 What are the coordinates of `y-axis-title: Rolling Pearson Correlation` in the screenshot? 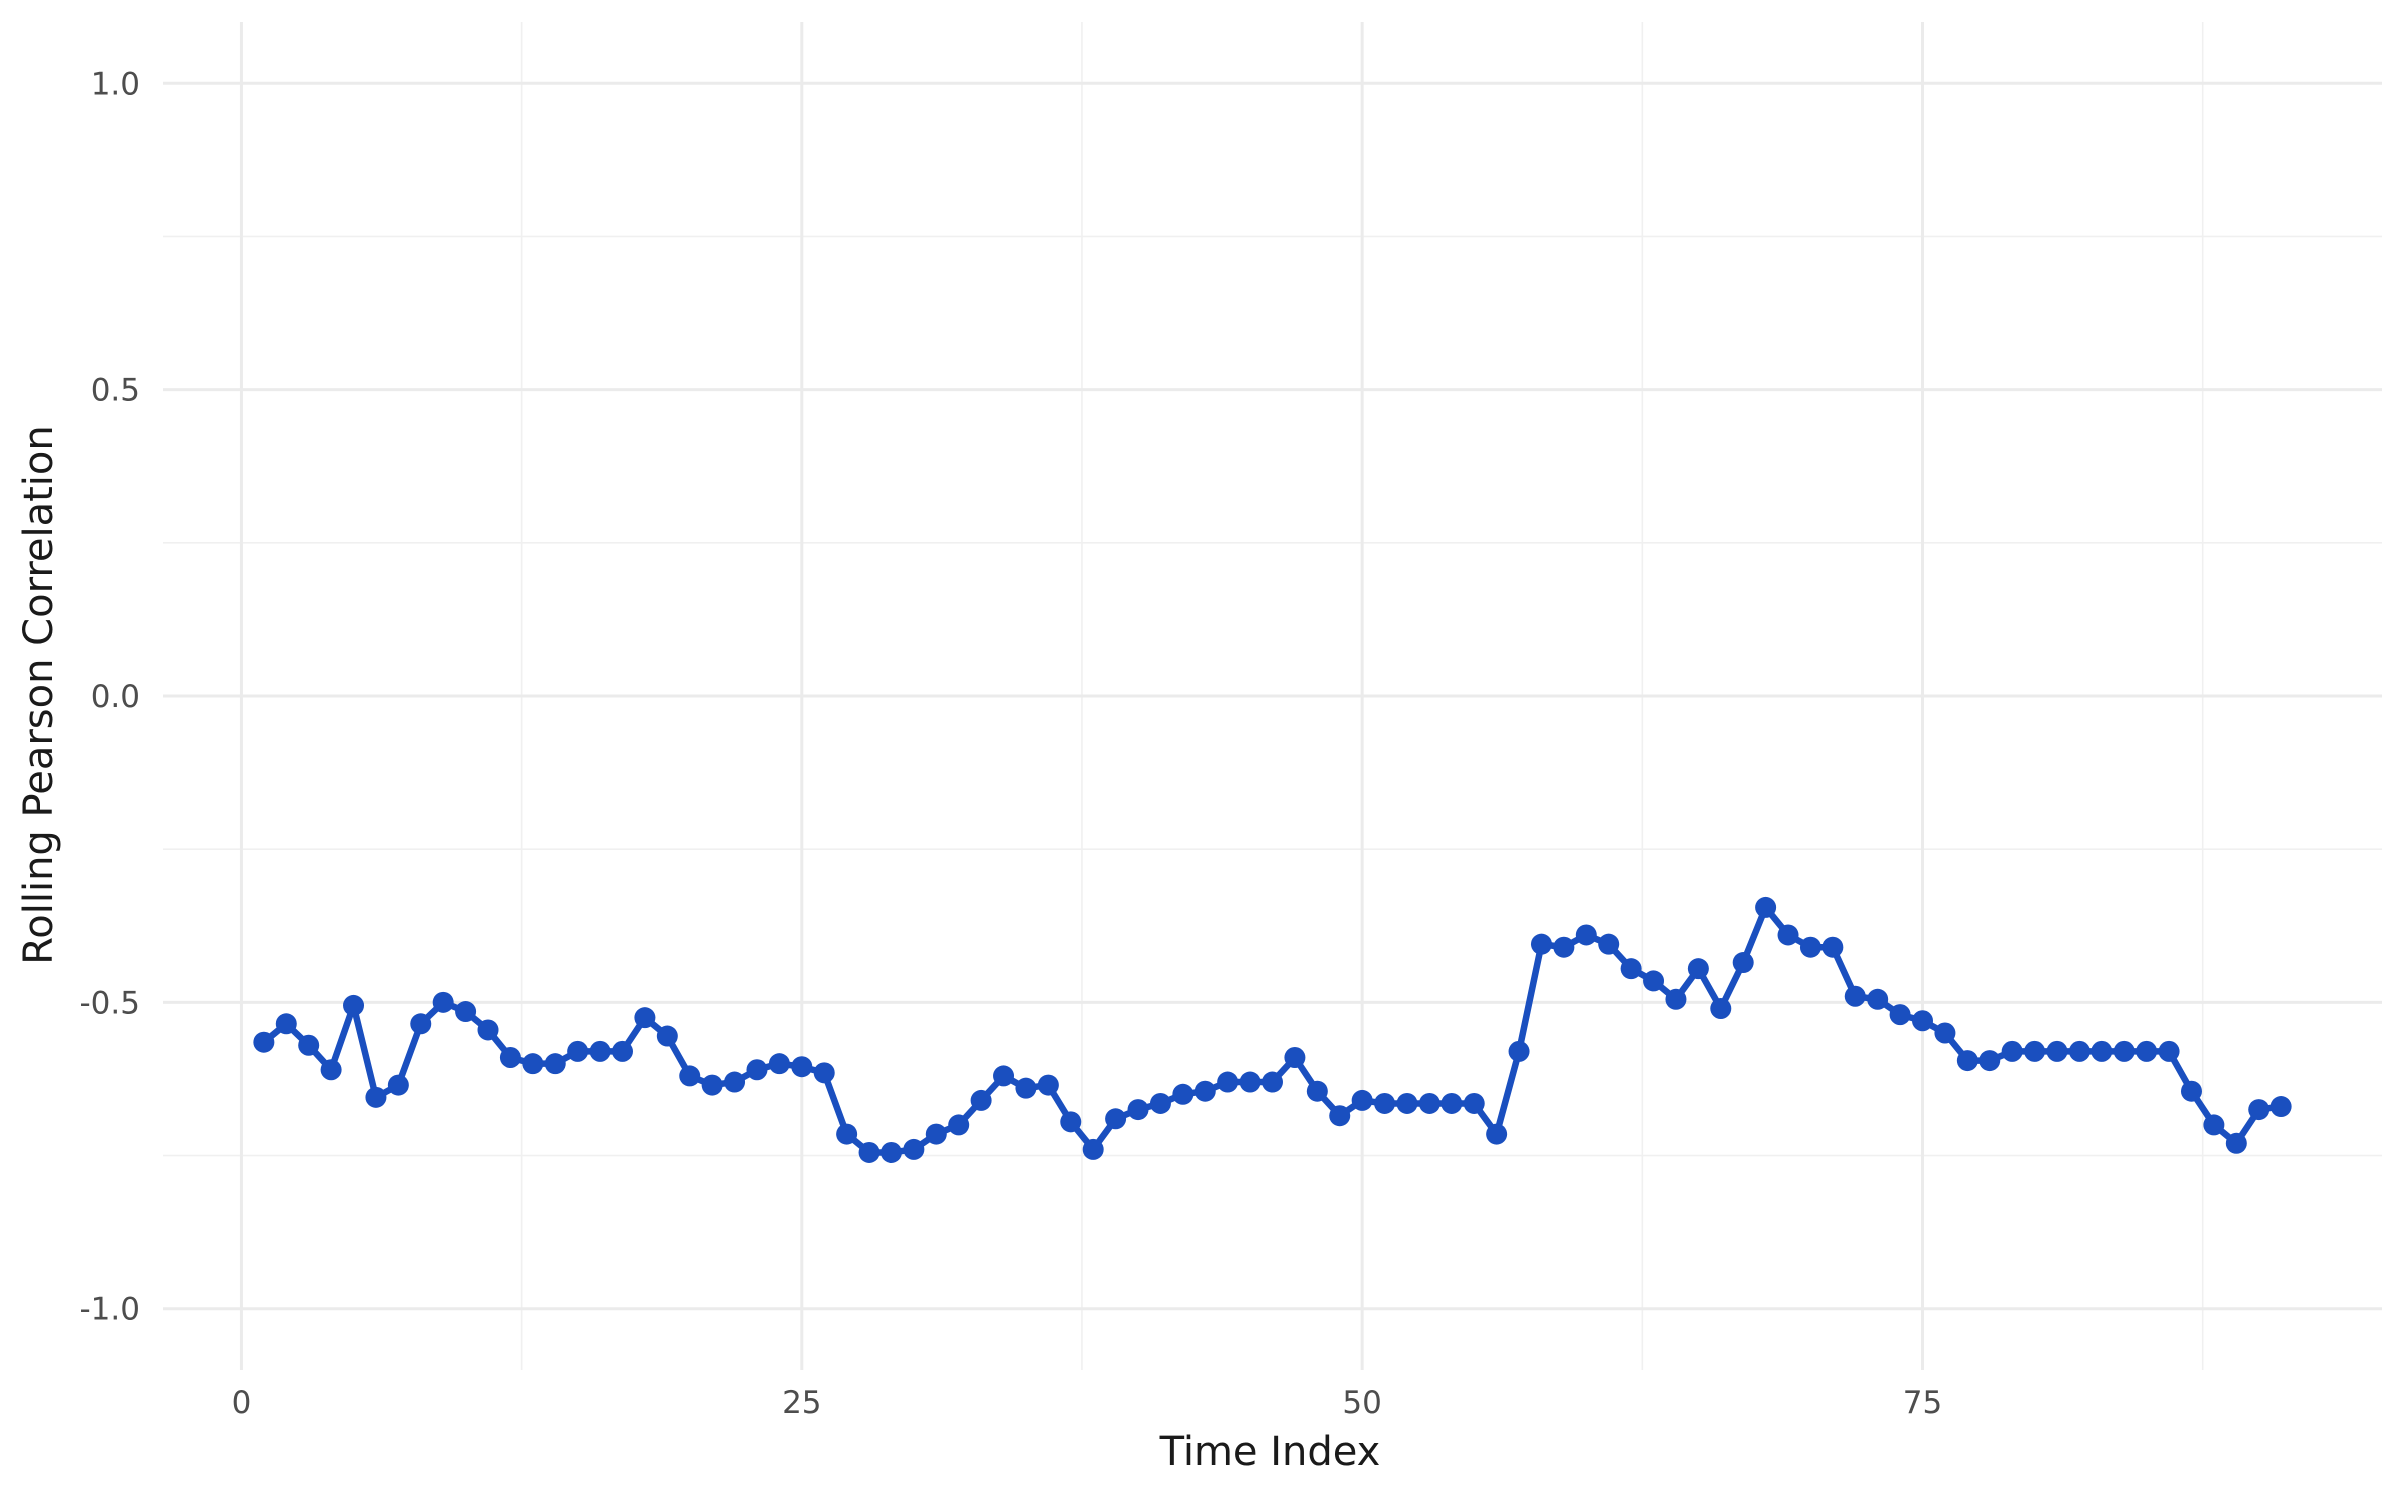 It's located at (39, 694).